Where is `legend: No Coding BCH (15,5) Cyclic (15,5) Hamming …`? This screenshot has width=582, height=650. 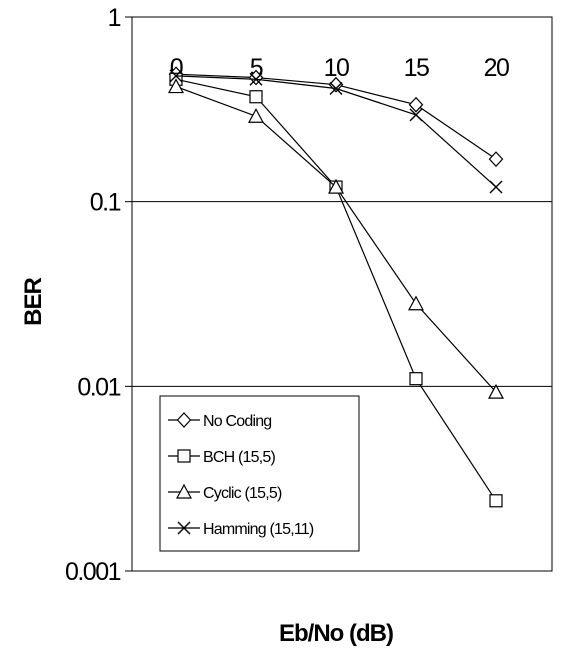
legend: No Coding BCH (15,5) Cyclic (15,5) Hamming … is located at coordinates (259, 473).